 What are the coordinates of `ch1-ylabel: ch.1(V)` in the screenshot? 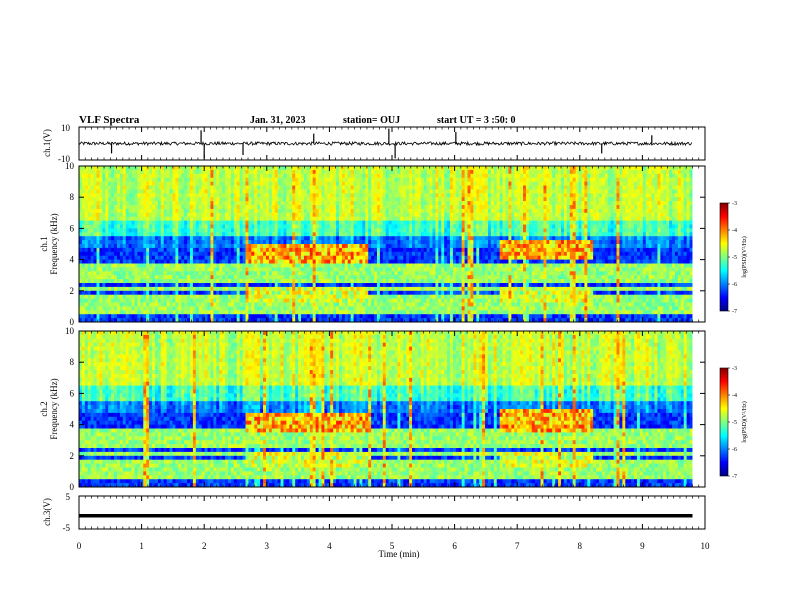 It's located at (47, 143).